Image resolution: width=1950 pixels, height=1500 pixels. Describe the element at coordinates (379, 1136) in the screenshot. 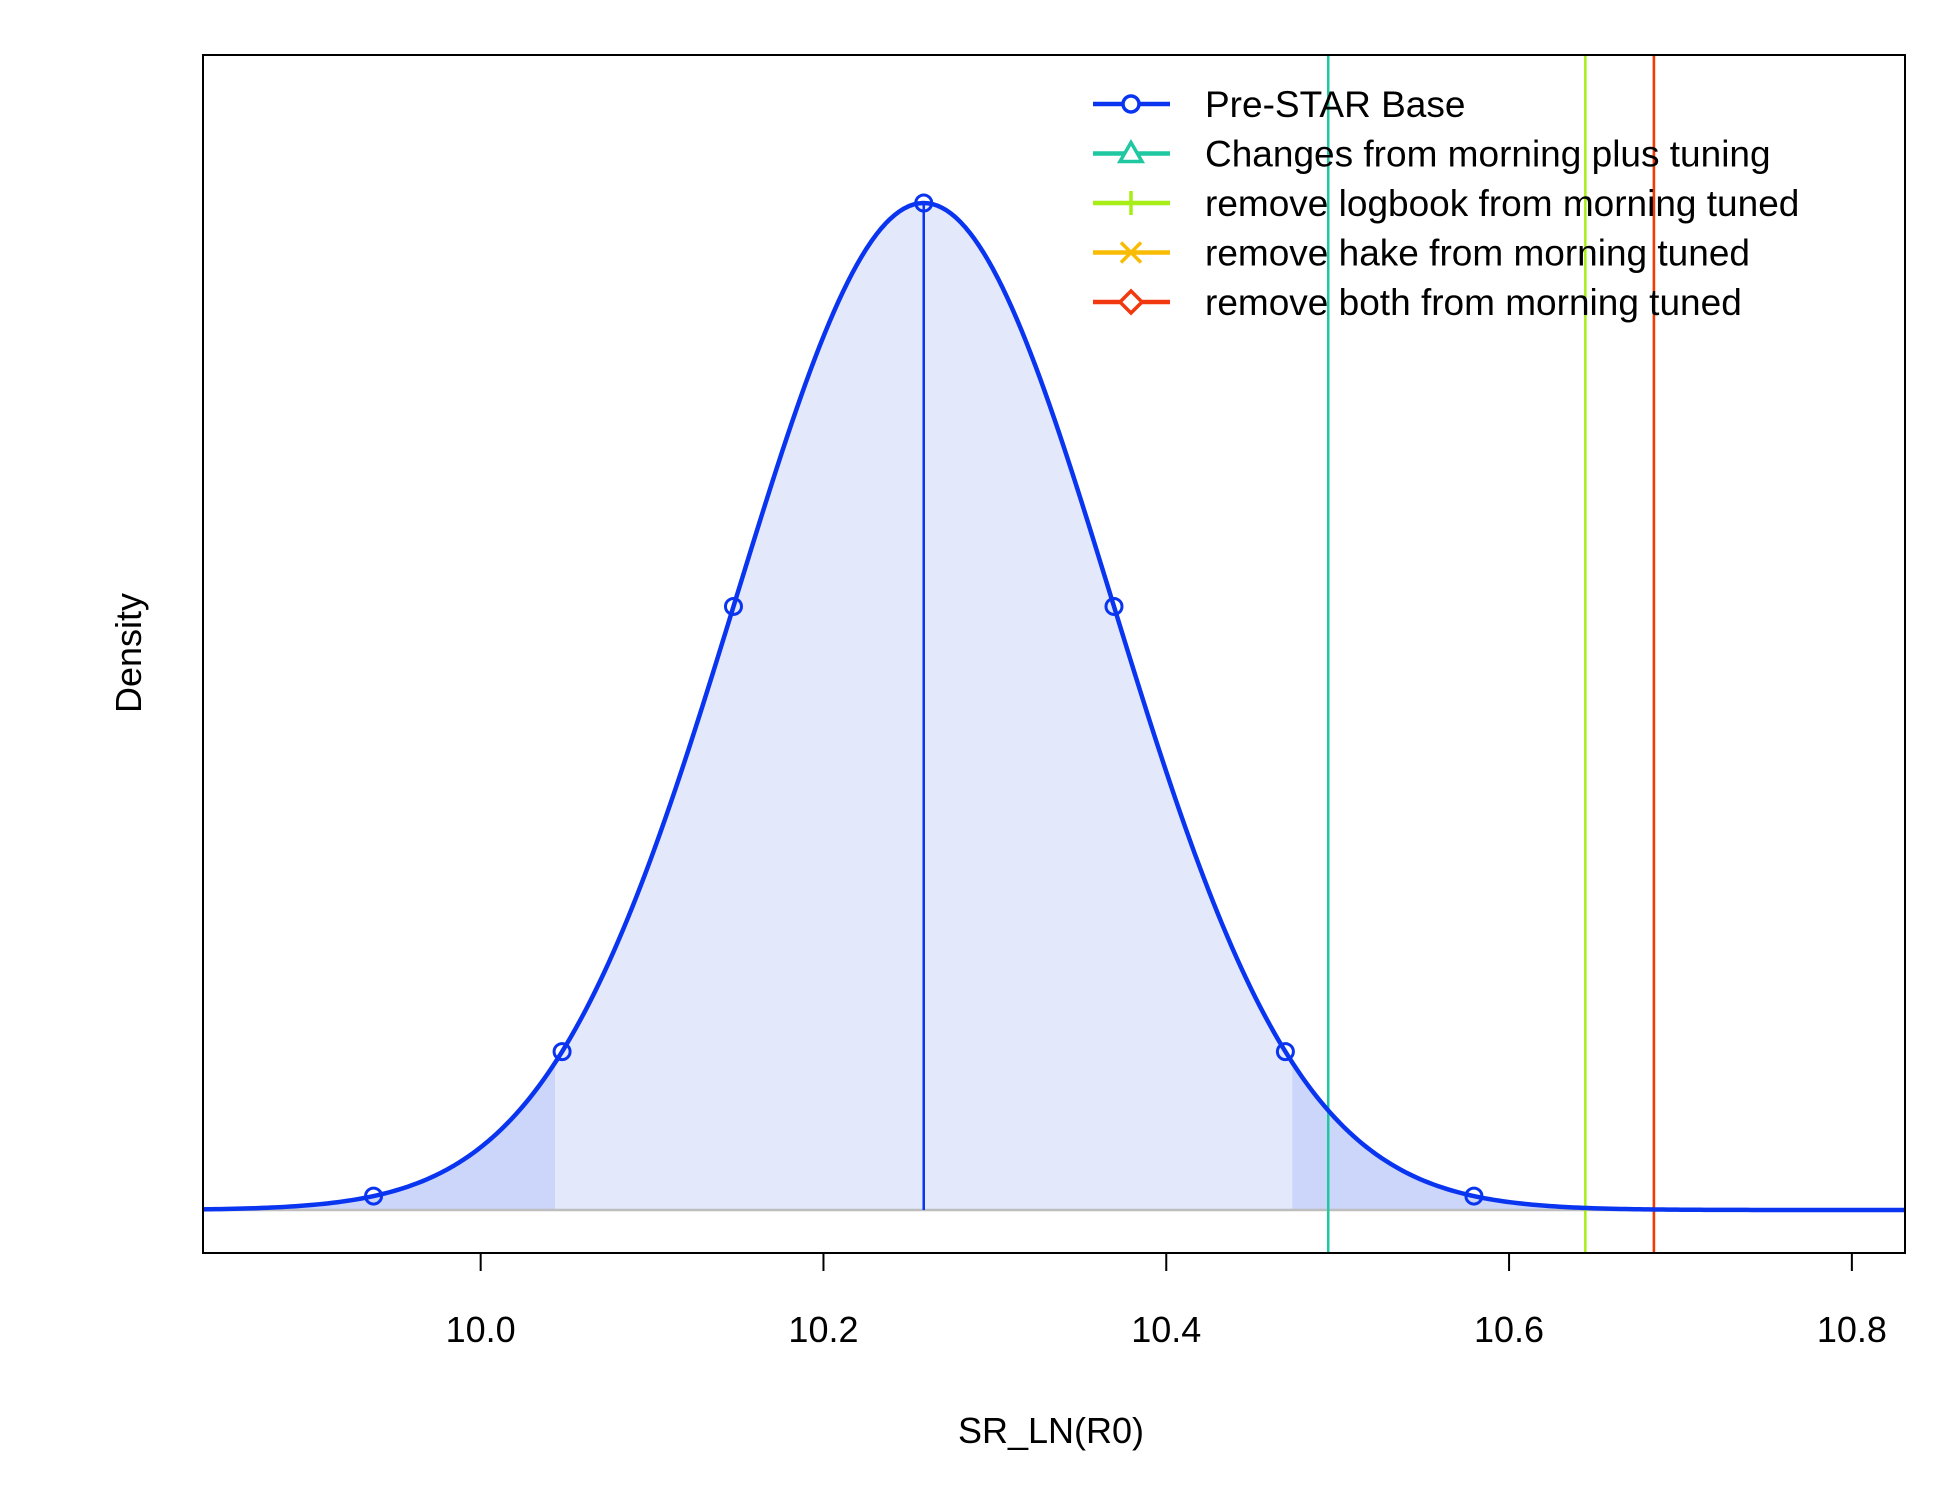

I see `density-tail-left` at that location.